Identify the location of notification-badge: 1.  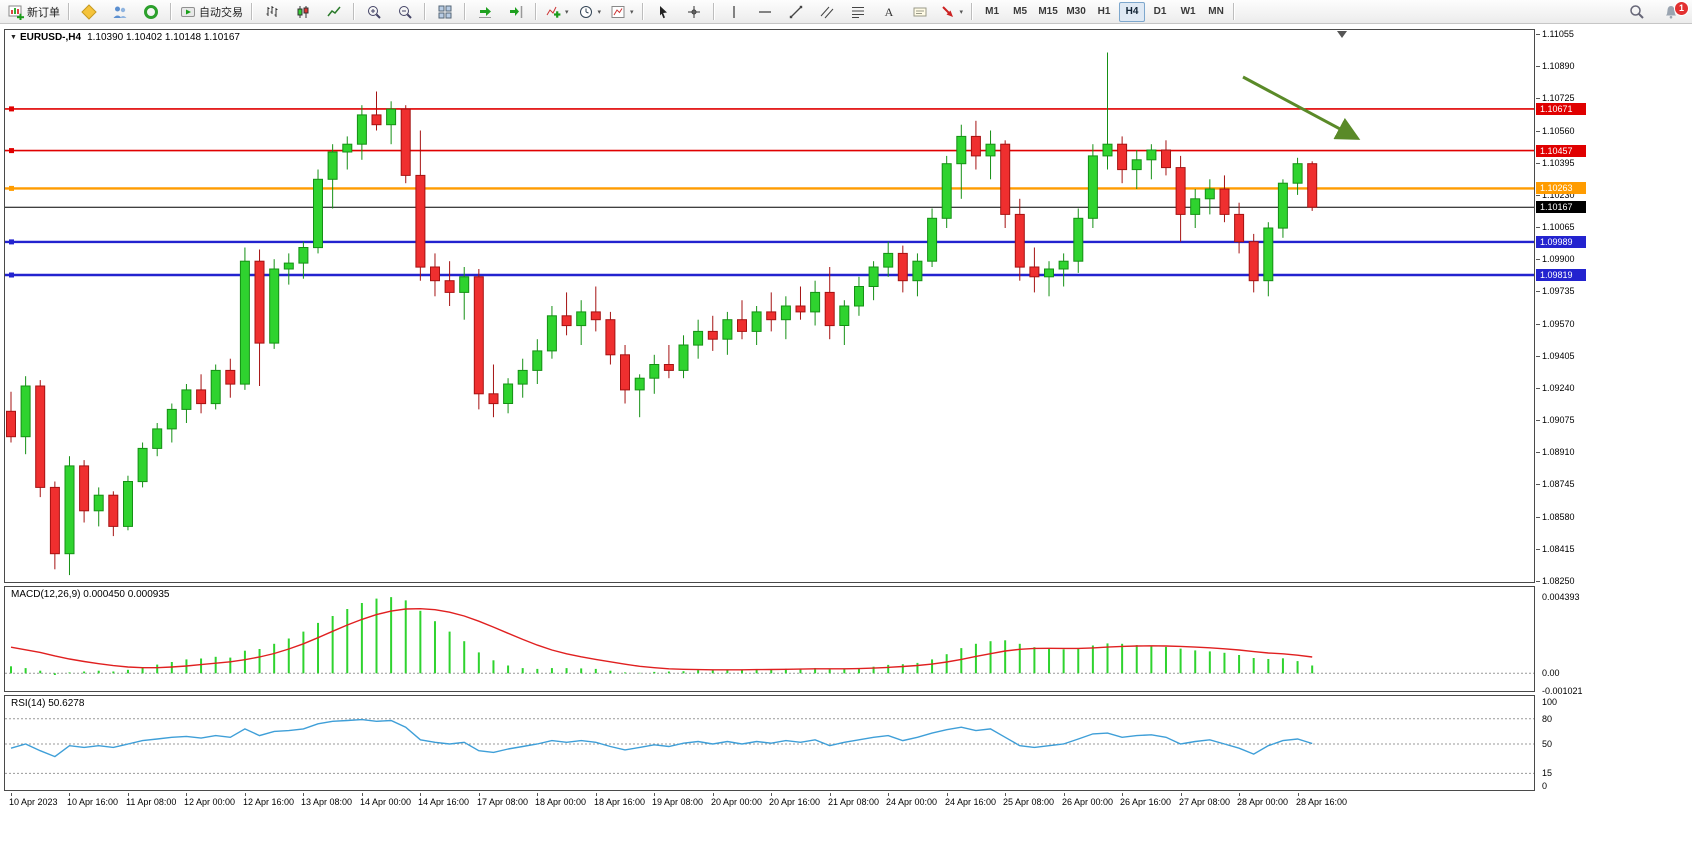
(1681, 8).